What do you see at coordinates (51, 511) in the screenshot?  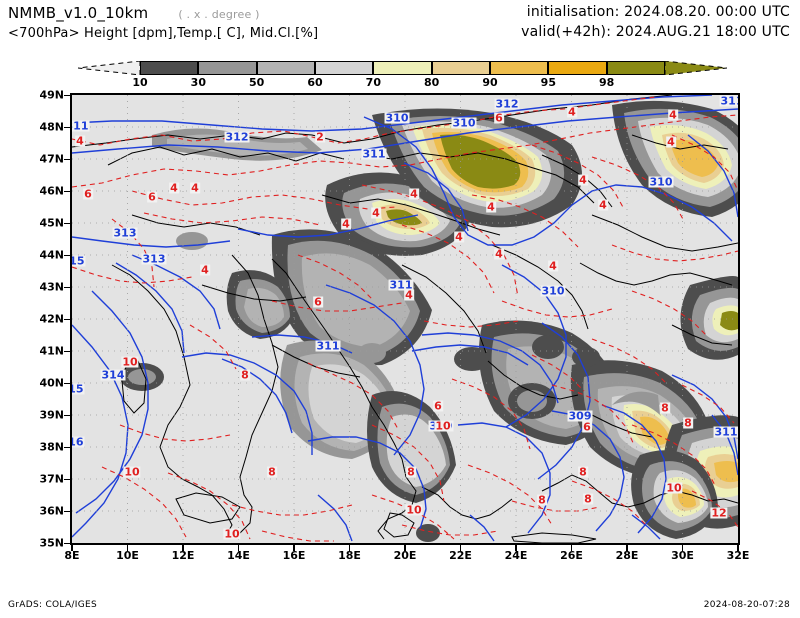 I see `lat-tick-label: 36N` at bounding box center [51, 511].